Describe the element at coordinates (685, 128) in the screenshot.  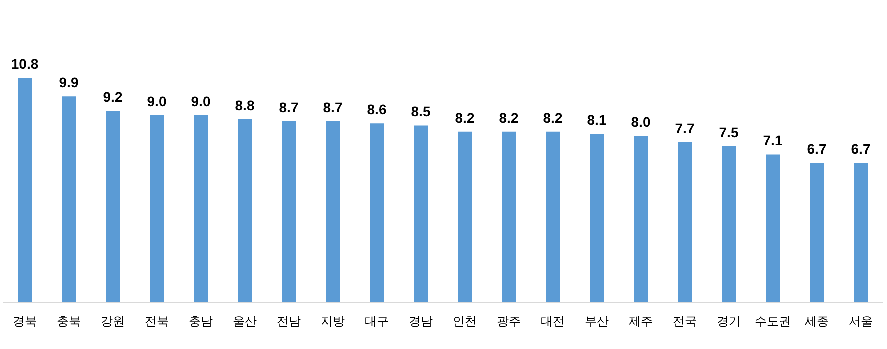
I see `data-label: 7.7` at that location.